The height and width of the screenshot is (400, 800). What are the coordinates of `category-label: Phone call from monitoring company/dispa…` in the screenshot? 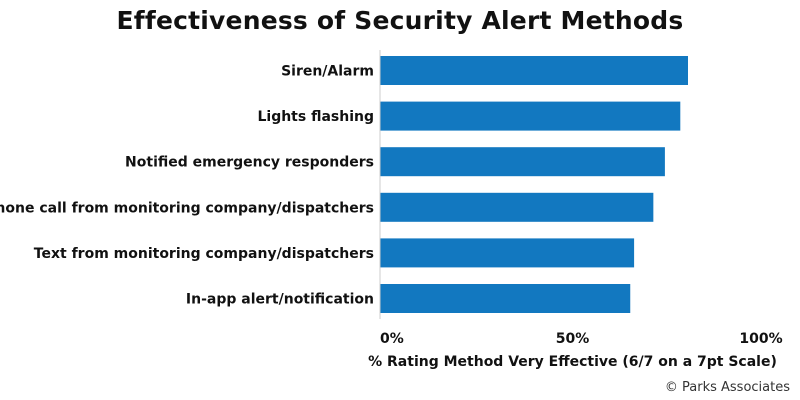 It's located at (187, 208).